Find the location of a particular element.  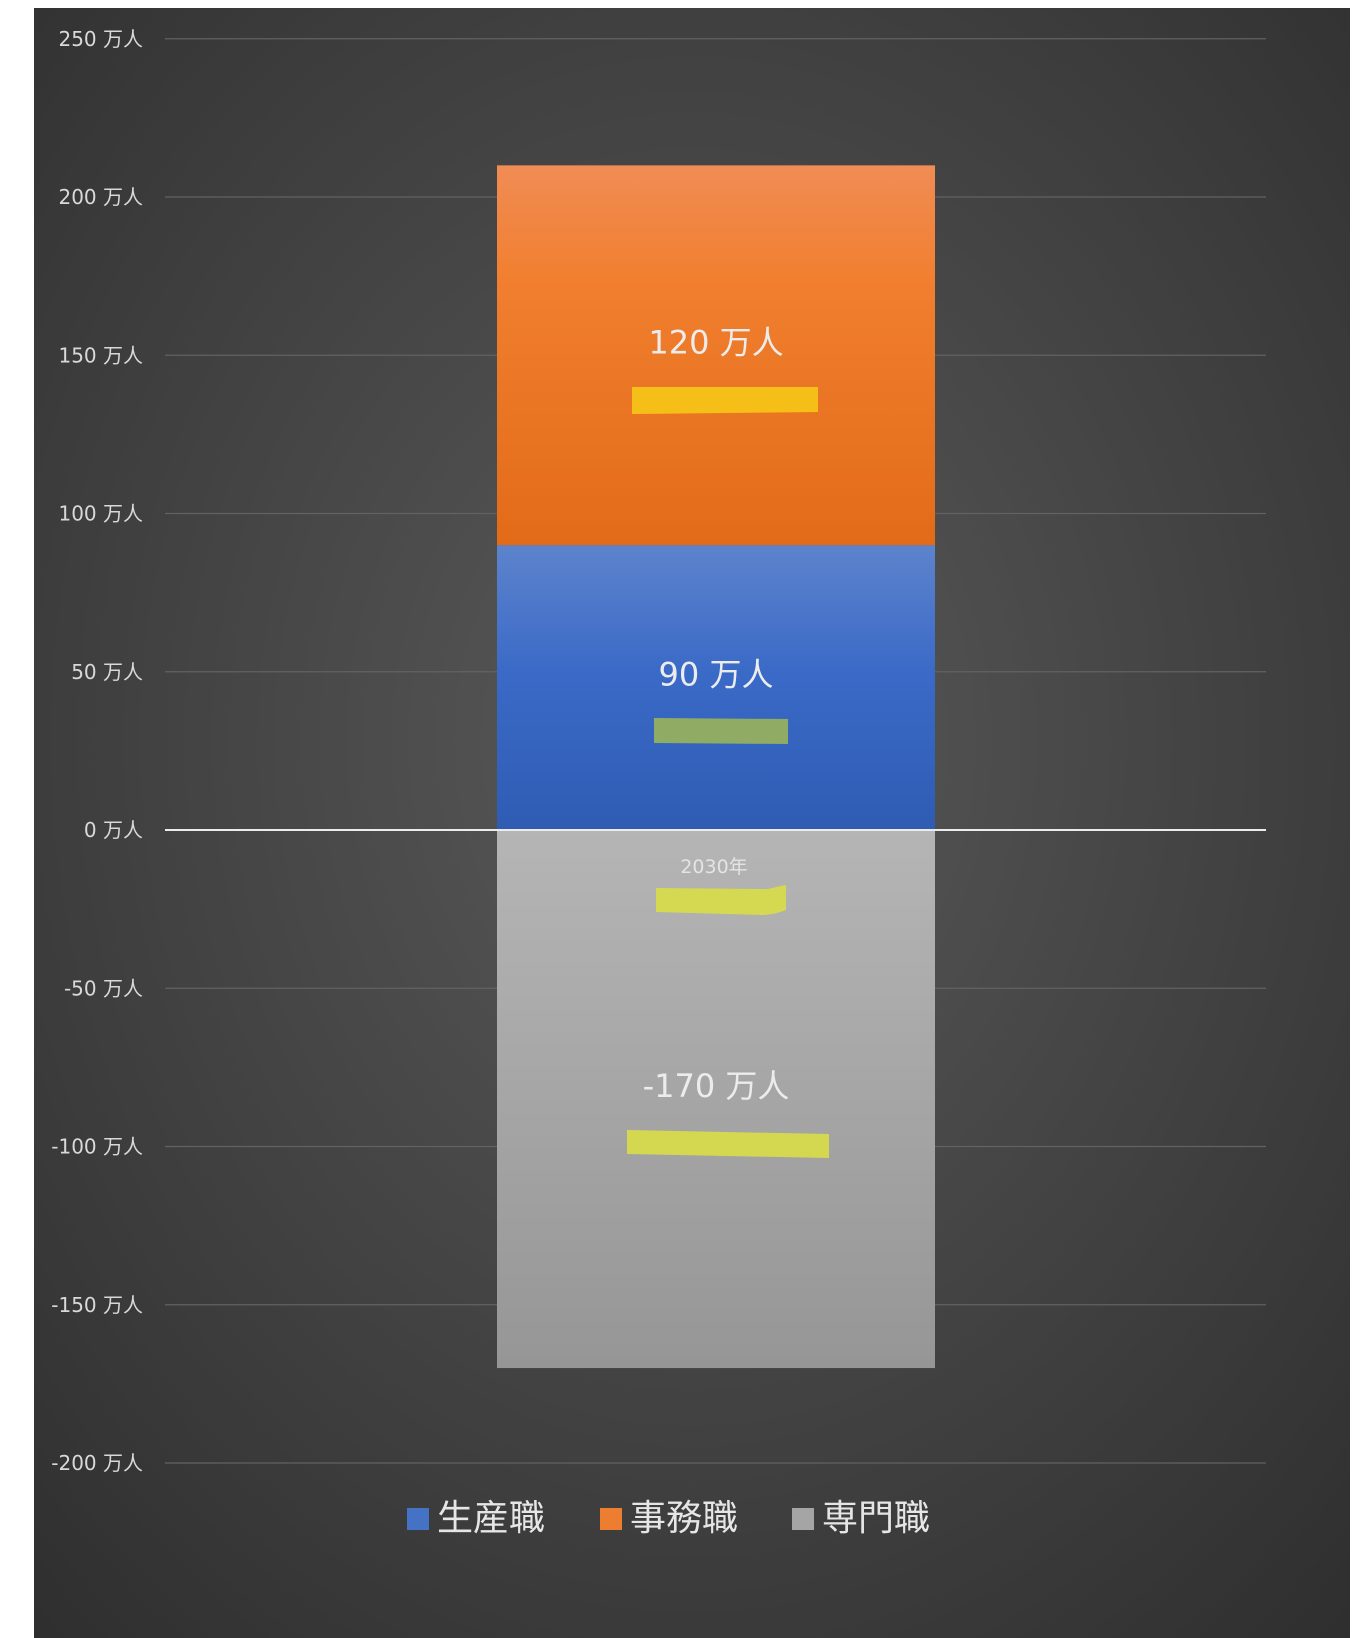

bar-segment-生産職 is located at coordinates (716, 687).